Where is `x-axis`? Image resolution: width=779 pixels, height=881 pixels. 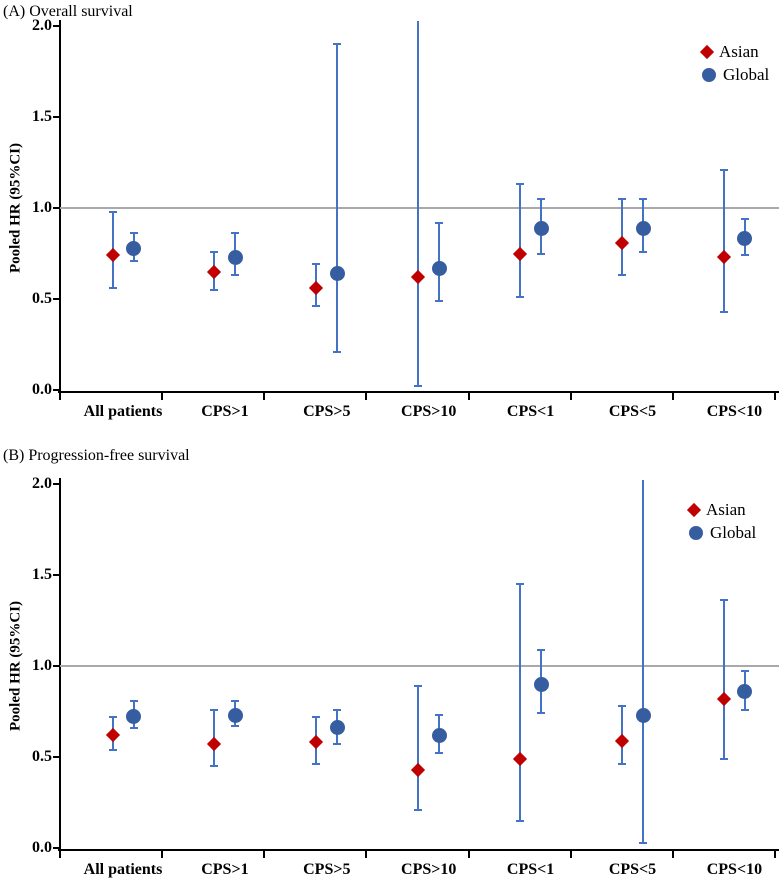
x-axis is located at coordinates (418, 392).